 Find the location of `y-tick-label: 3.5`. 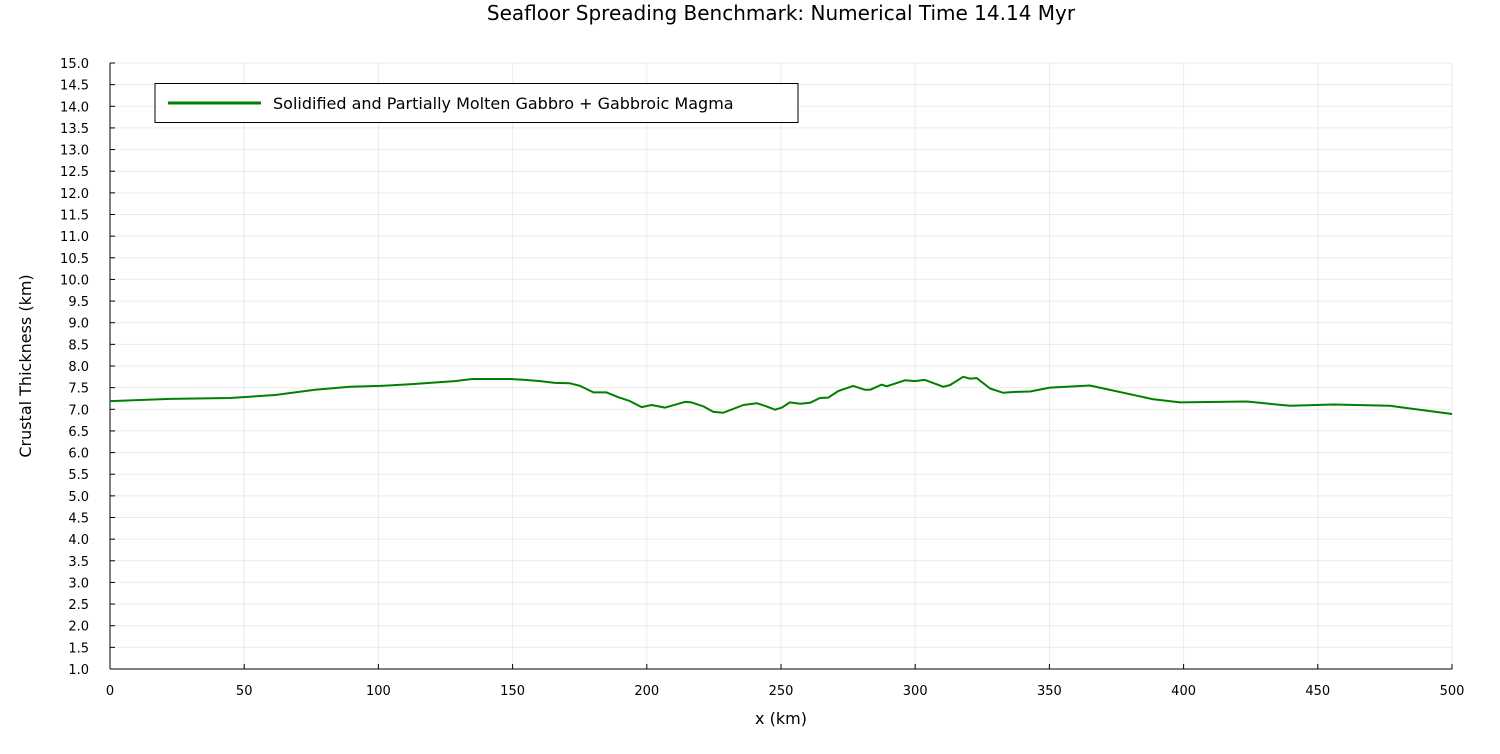

y-tick-label: 3.5 is located at coordinates (78, 562).